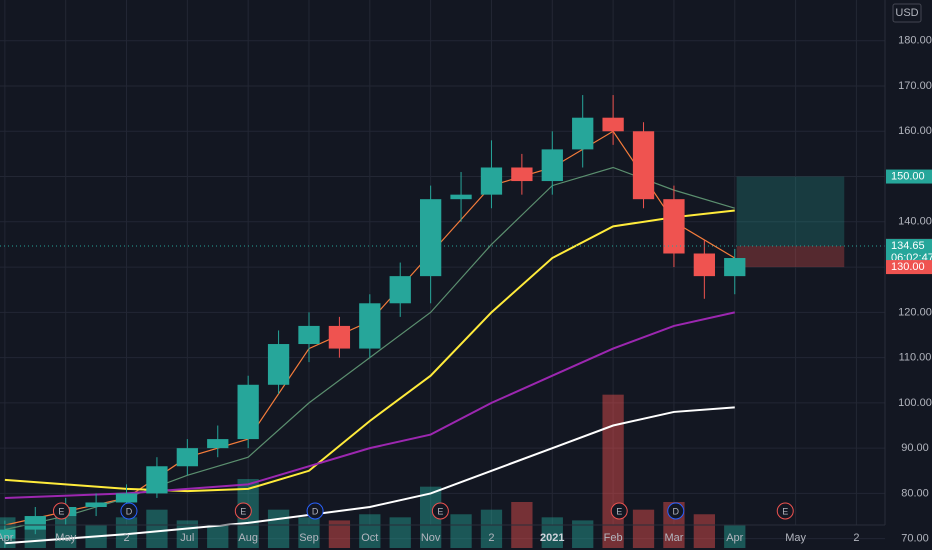 This screenshot has height=550, width=932. What do you see at coordinates (915, 222) in the screenshot?
I see `y-tick-label: 140.00` at bounding box center [915, 222].